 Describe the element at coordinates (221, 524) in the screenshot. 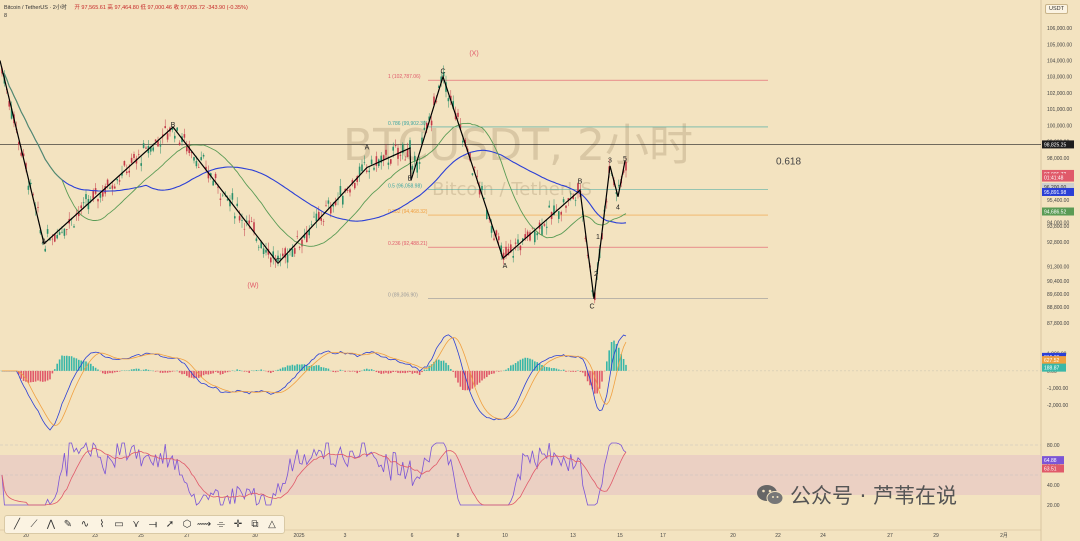

I see `measure-icon: ⌯` at that location.